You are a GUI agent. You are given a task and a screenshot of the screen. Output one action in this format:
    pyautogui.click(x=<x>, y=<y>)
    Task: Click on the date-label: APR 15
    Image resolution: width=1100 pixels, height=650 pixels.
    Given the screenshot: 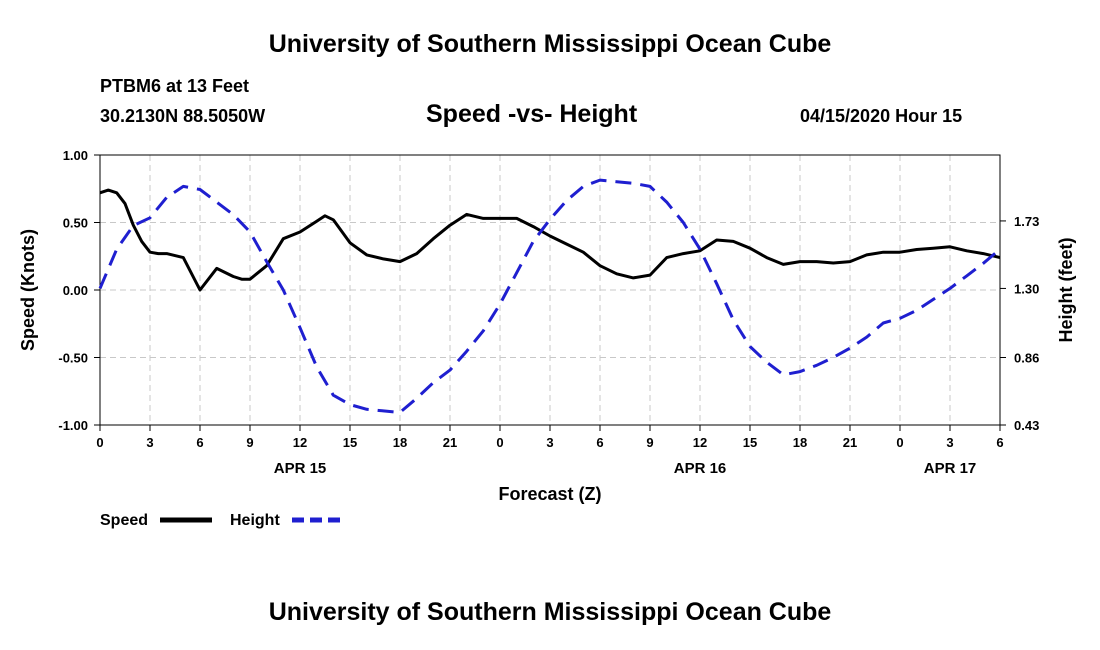 What is the action you would take?
    pyautogui.click(x=300, y=468)
    